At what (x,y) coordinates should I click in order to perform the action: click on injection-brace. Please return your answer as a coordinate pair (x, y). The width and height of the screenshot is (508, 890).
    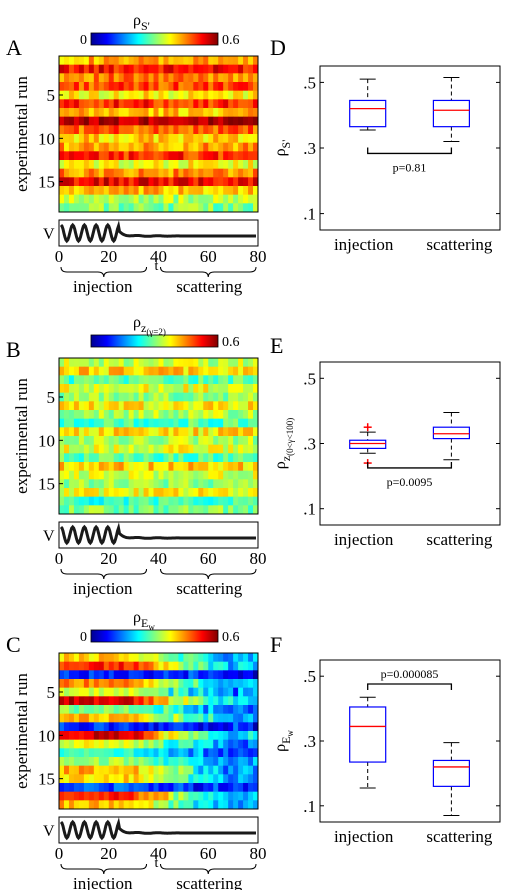
    Looking at the image, I should click on (104, 869).